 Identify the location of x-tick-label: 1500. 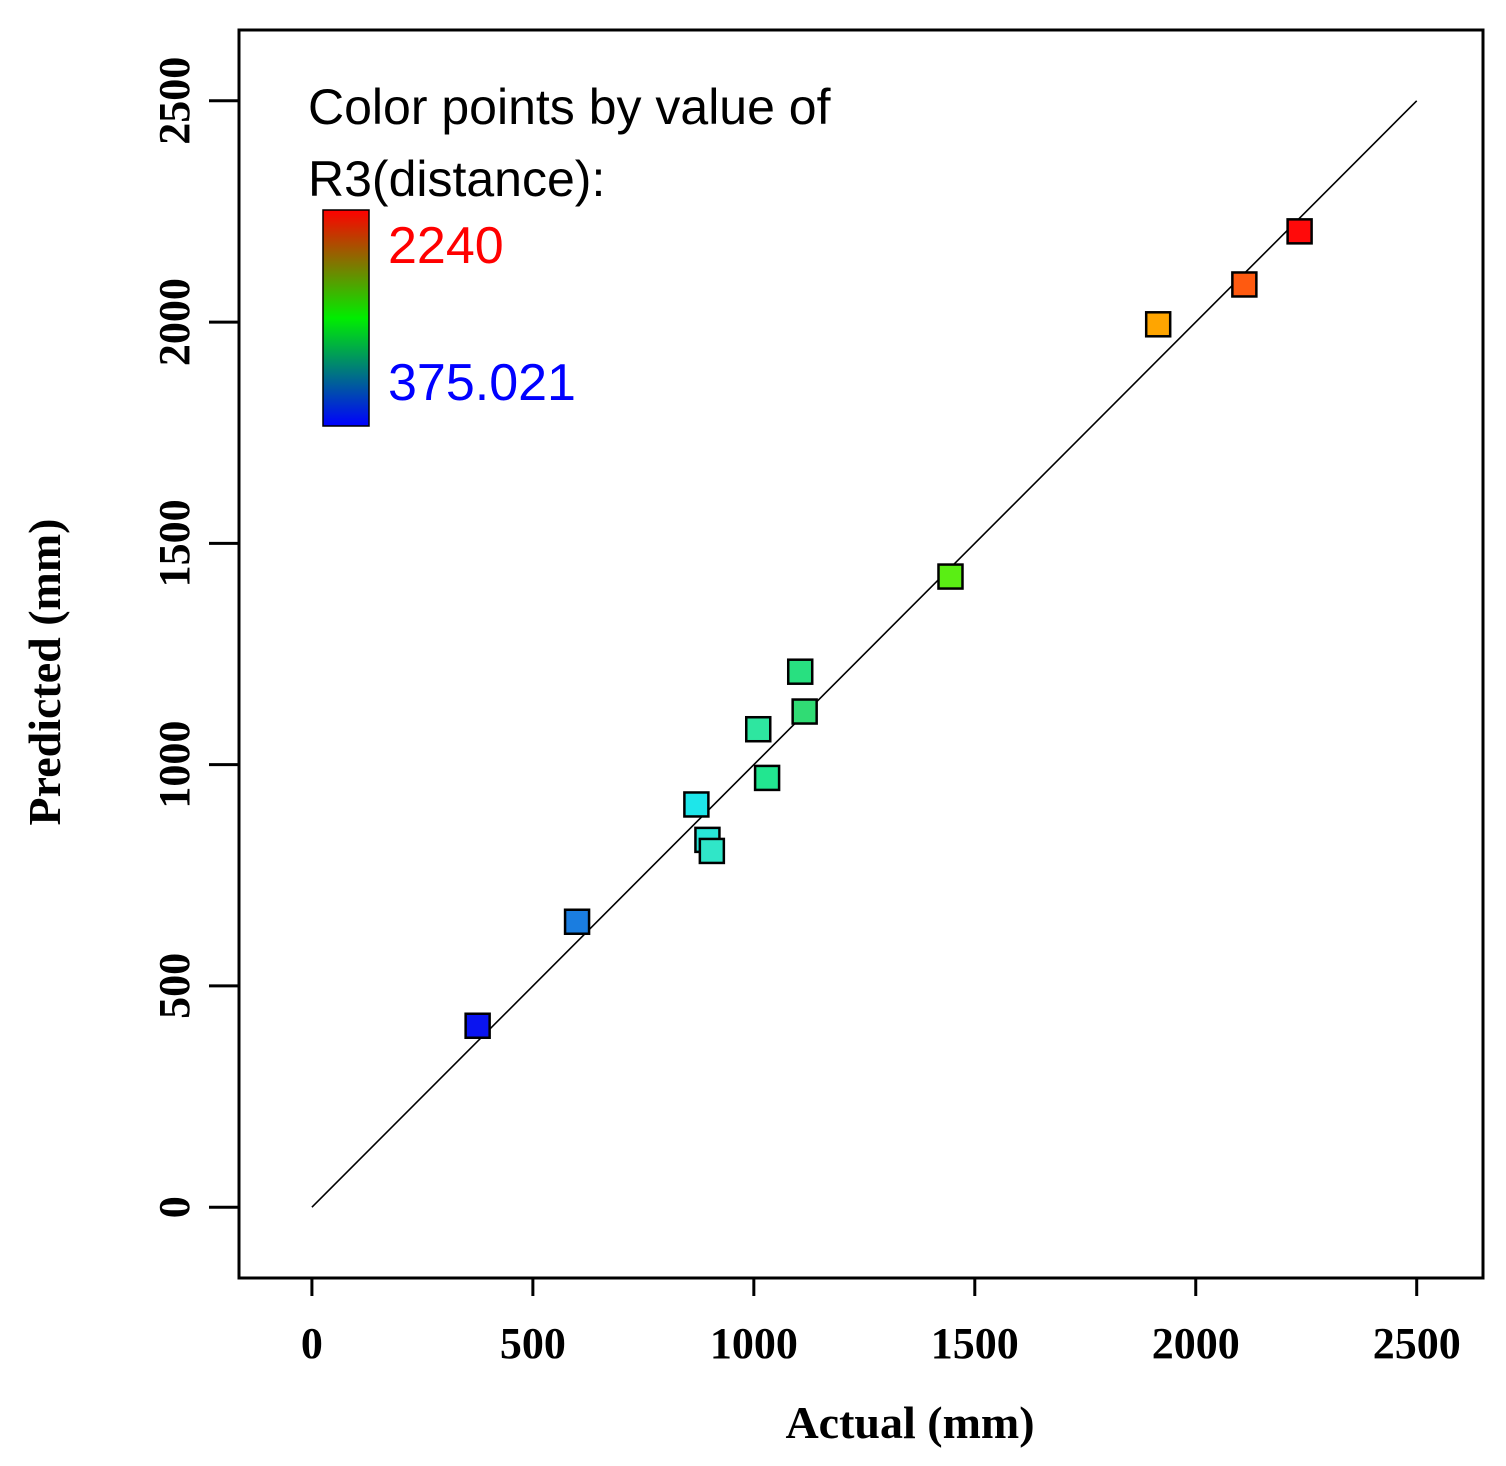
(975, 1343).